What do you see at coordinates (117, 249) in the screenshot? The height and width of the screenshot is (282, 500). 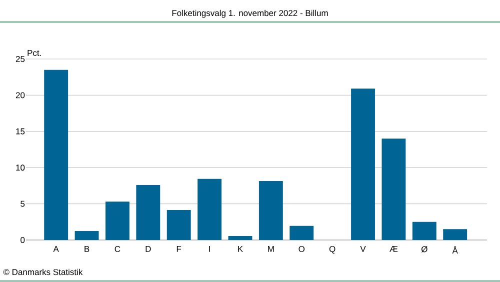 I see `x-tick-label: C` at bounding box center [117, 249].